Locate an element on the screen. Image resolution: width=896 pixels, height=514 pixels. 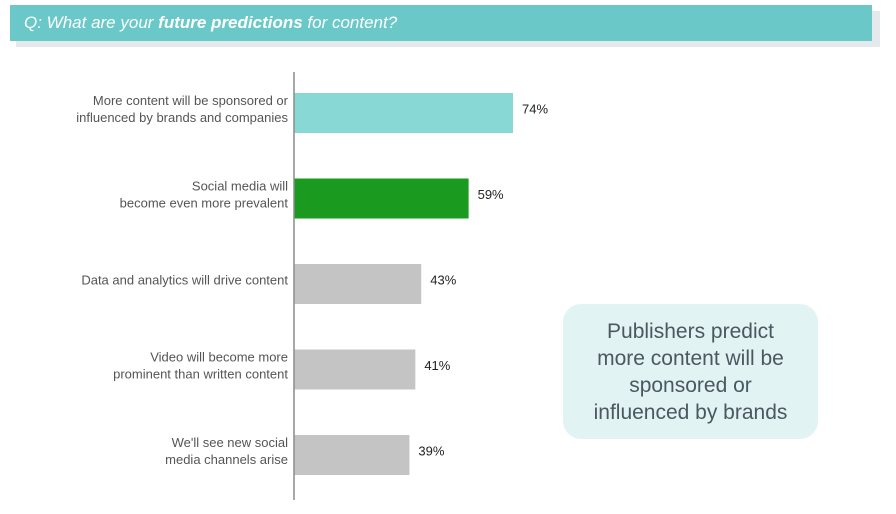
category-label: influenced by brands and companies is located at coordinates (182, 117).